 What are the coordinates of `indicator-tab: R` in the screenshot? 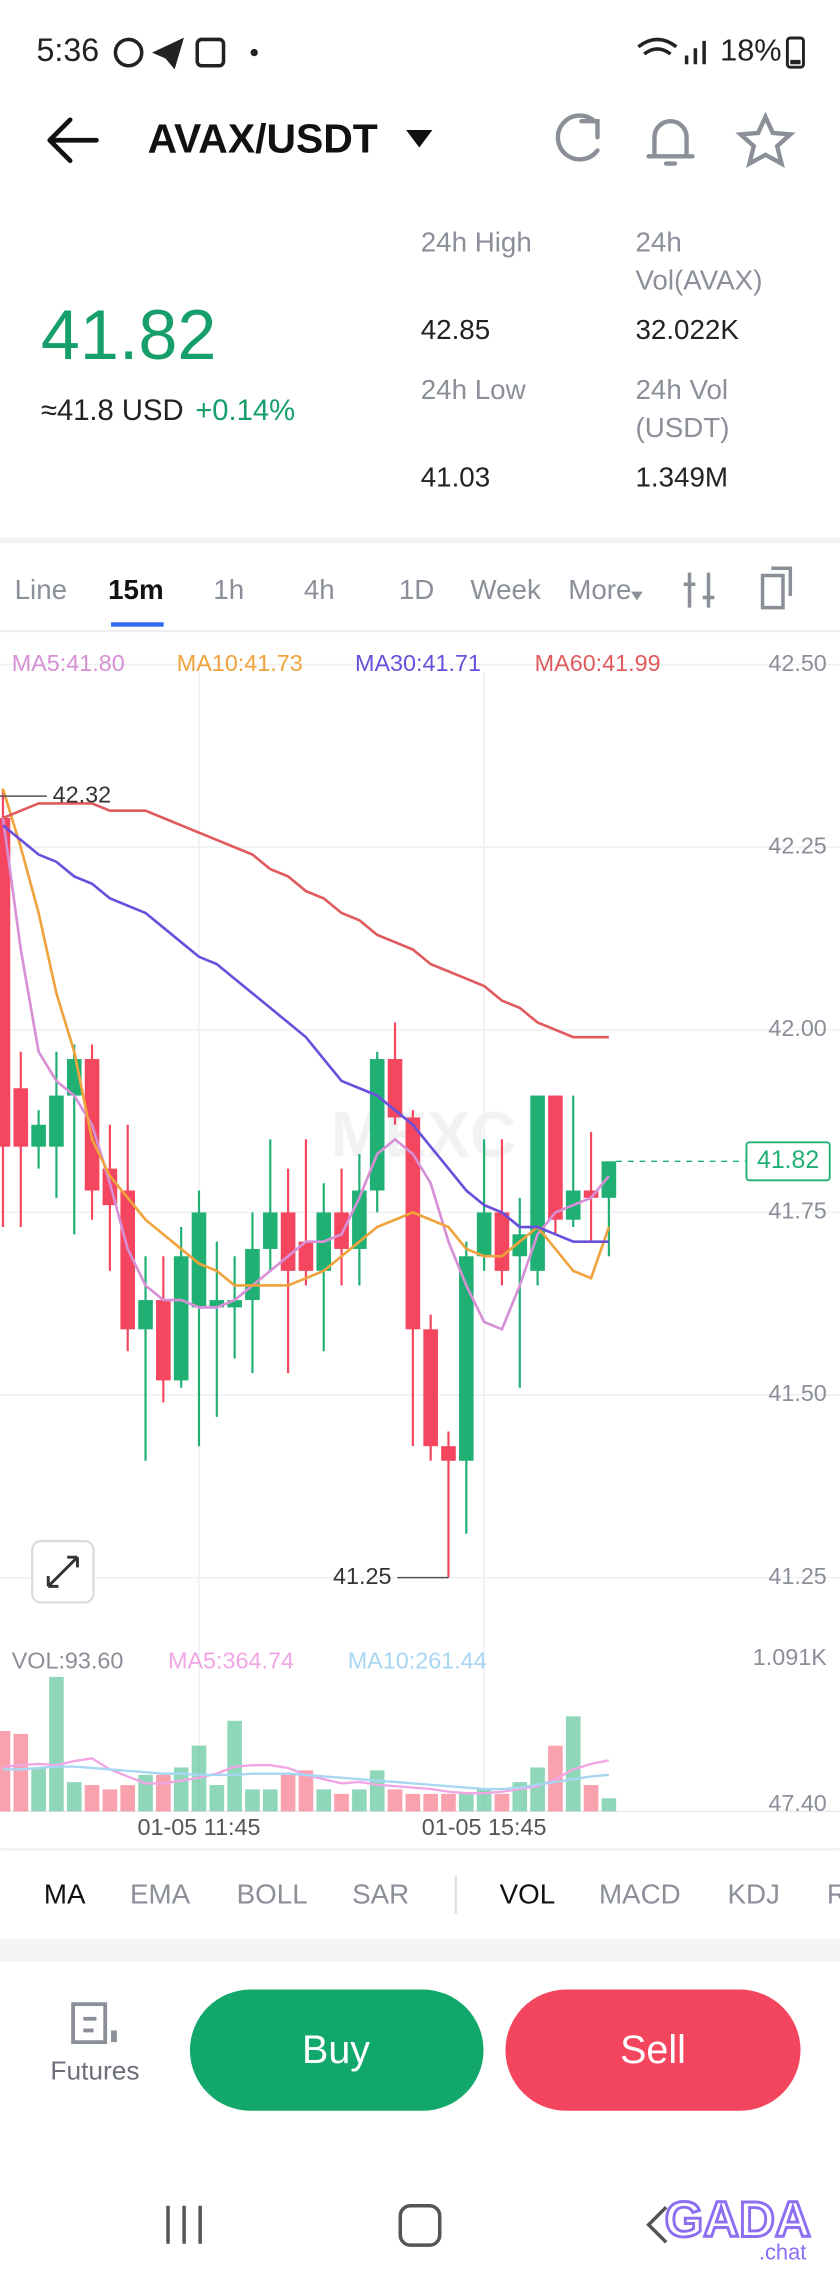 It's located at (833, 1893).